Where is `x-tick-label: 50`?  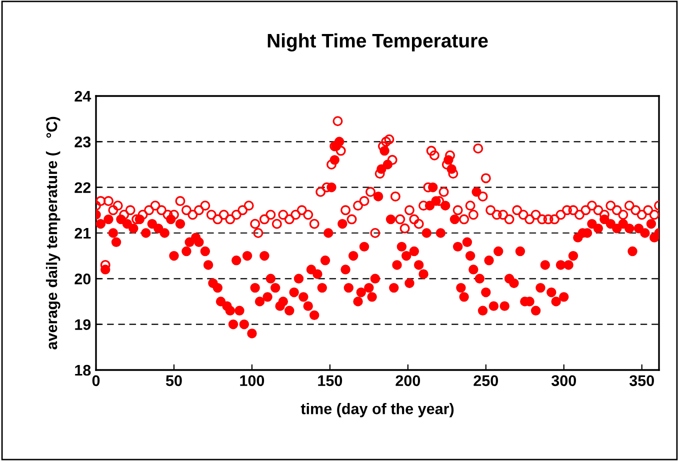
x-tick-label: 50 is located at coordinates (174, 380).